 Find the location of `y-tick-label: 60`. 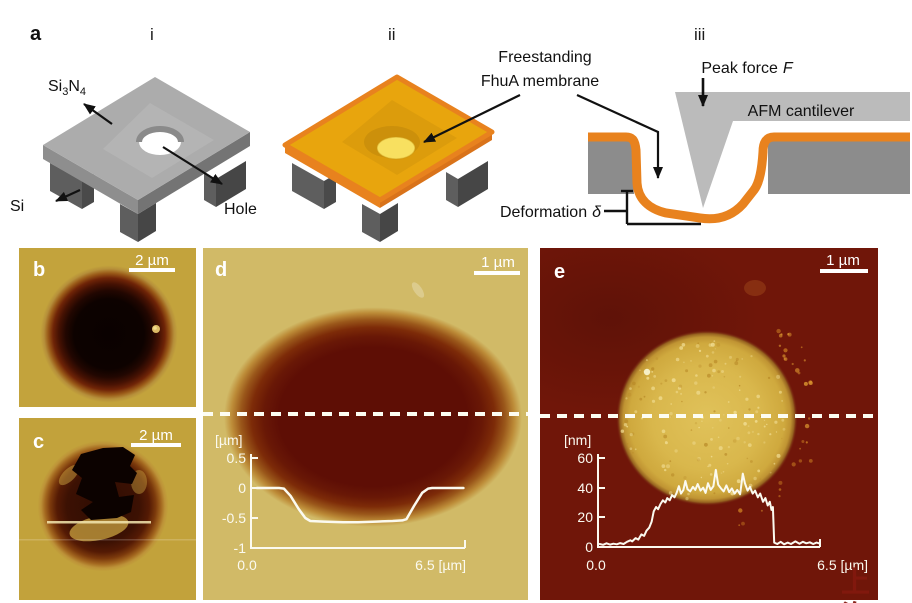

y-tick-label: 60 is located at coordinates (585, 458).